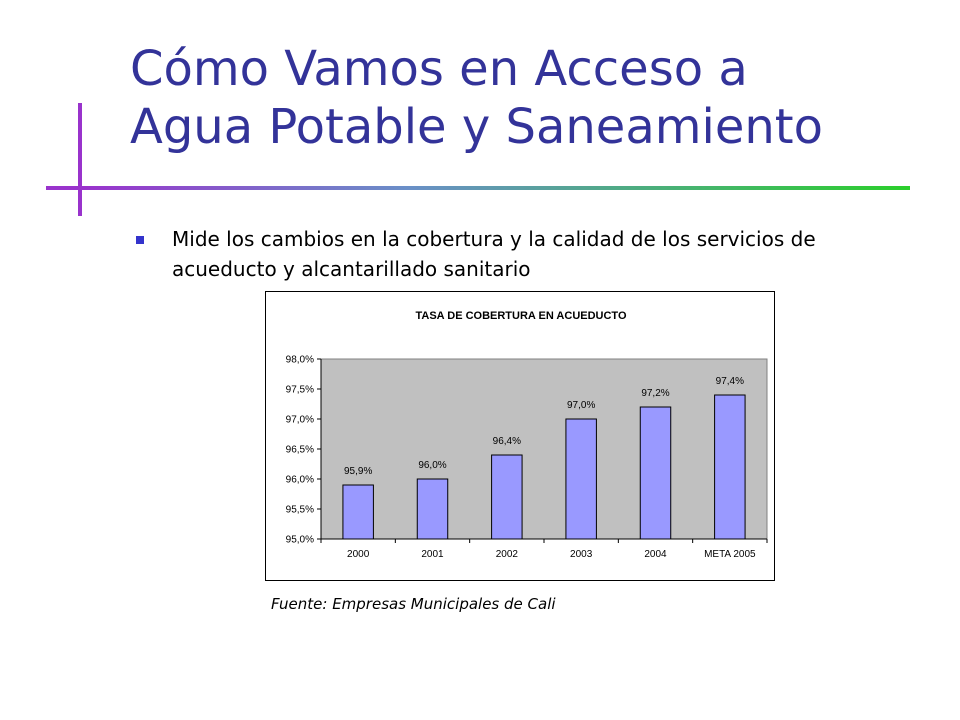 The height and width of the screenshot is (720, 960). Describe the element at coordinates (655, 554) in the screenshot. I see `x-tick-label: 2004` at that location.